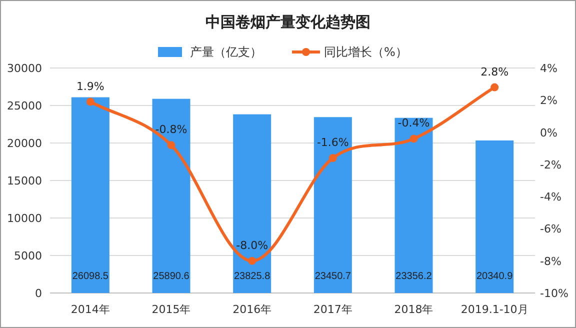 Image resolution: width=576 pixels, height=328 pixels. I want to click on x-tick-label: 2016年, so click(252, 309).